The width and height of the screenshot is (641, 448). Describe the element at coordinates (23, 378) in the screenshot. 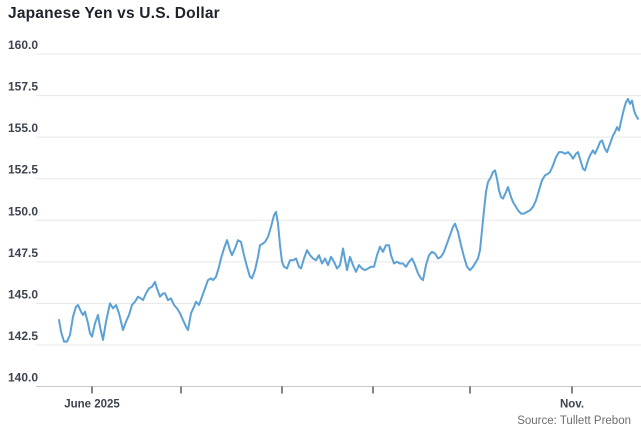

I see `y-tick-label: 140.0` at that location.